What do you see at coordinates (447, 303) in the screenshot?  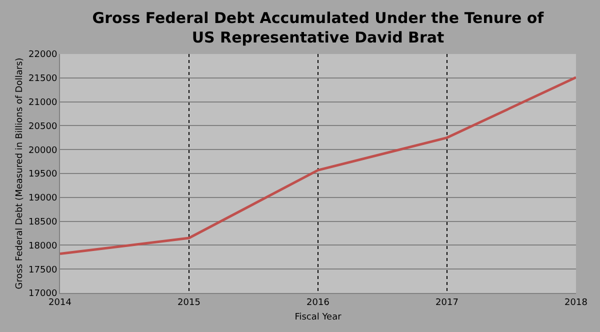 I see `x-tick-label: 2017` at bounding box center [447, 303].